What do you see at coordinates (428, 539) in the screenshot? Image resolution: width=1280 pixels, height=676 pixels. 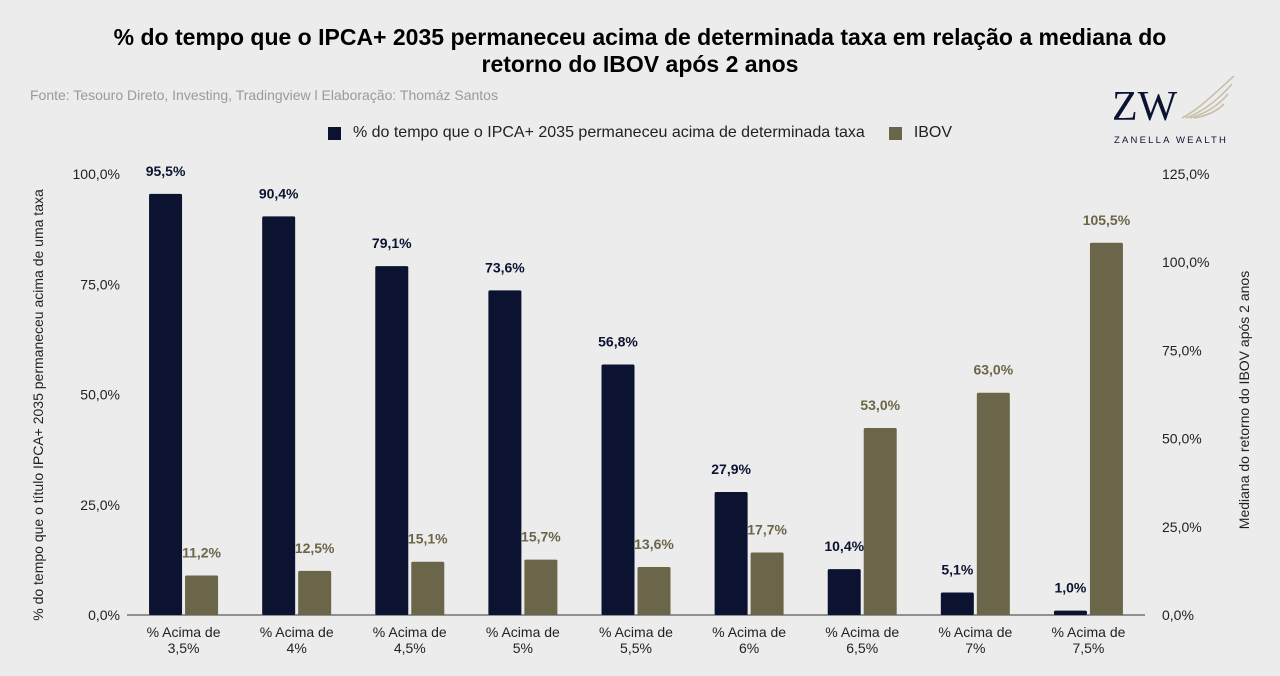 I see `data-label-ibov: 15,1%` at bounding box center [428, 539].